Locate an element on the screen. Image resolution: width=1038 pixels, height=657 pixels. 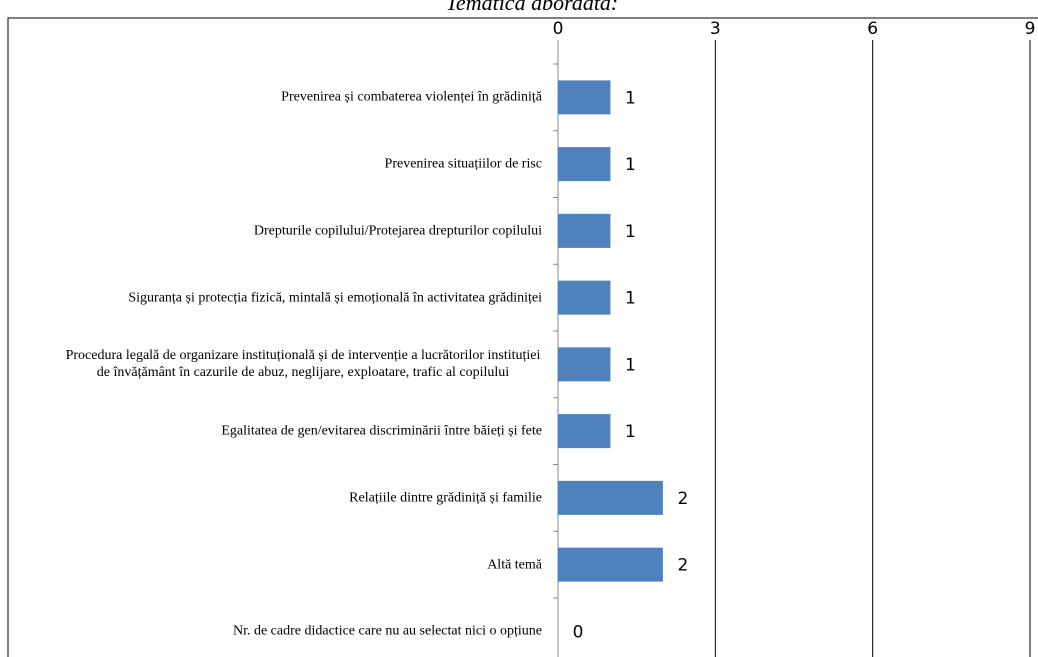
x-tick-label: 0 is located at coordinates (558, 29).